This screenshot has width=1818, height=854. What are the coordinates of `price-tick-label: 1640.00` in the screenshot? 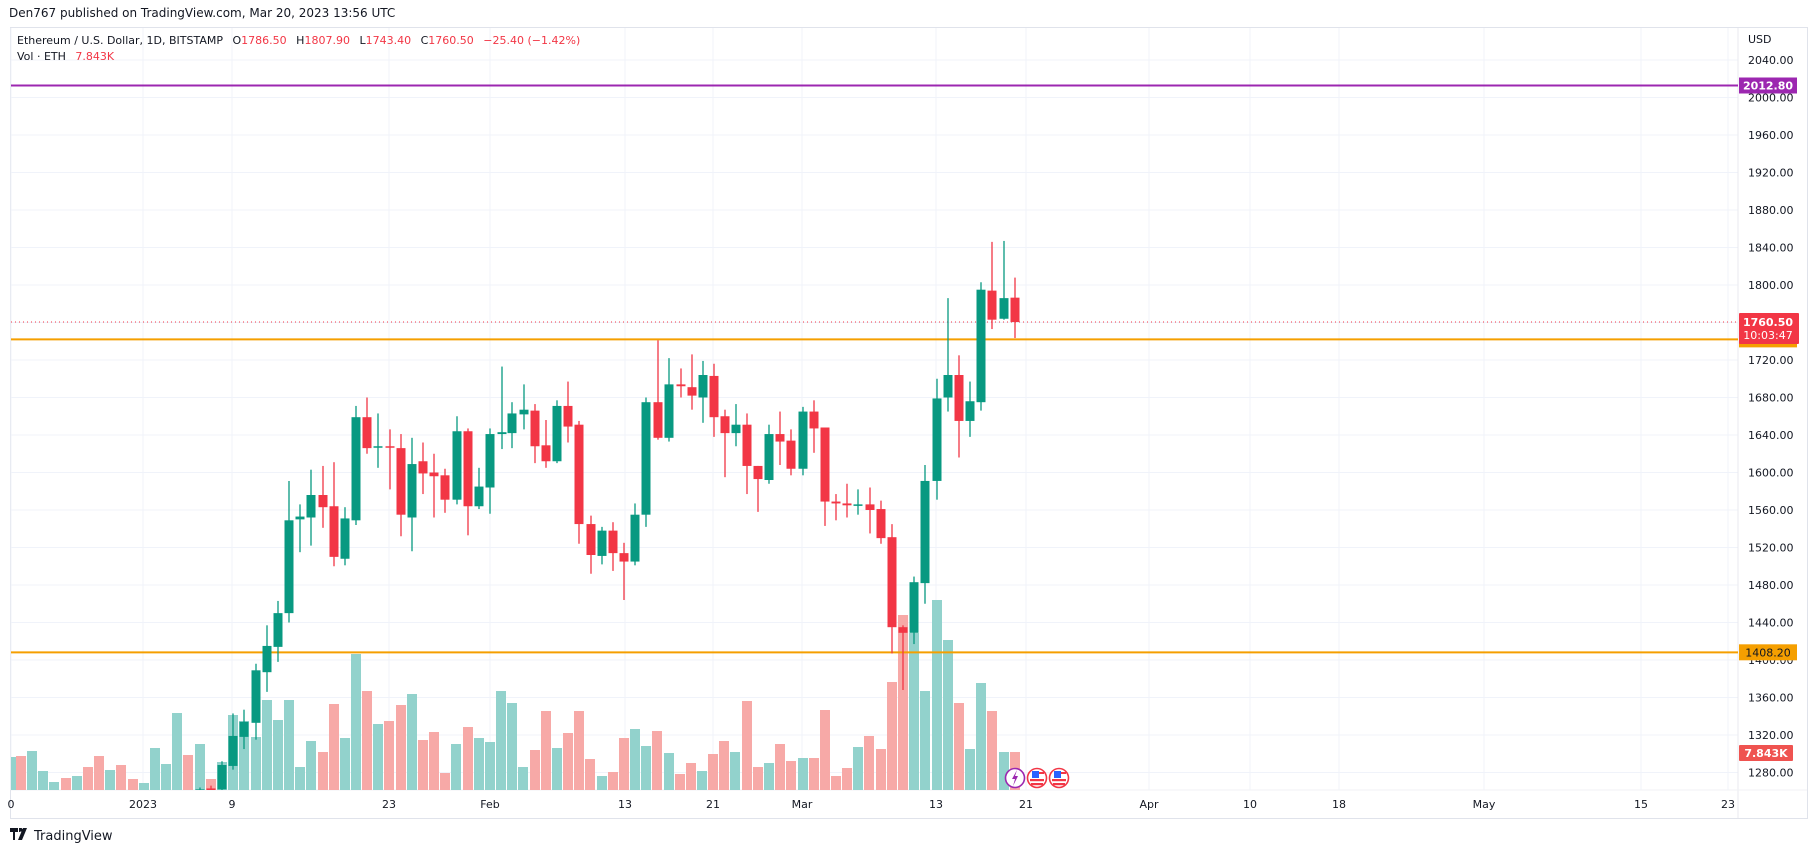 It's located at (1771, 435).